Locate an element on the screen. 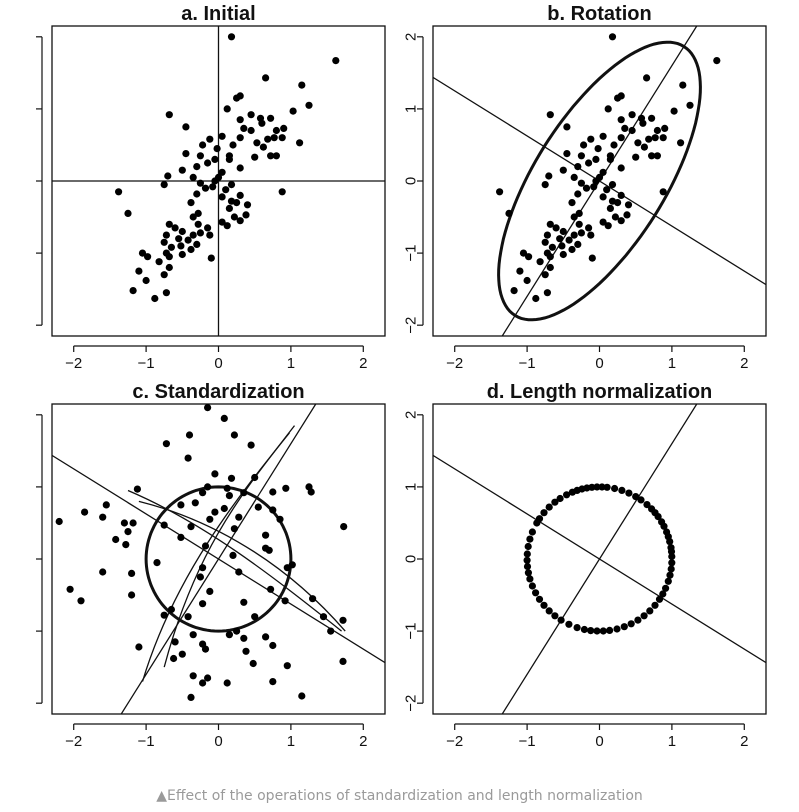 The image size is (799, 812). x-tick-label: 2 is located at coordinates (363, 363).